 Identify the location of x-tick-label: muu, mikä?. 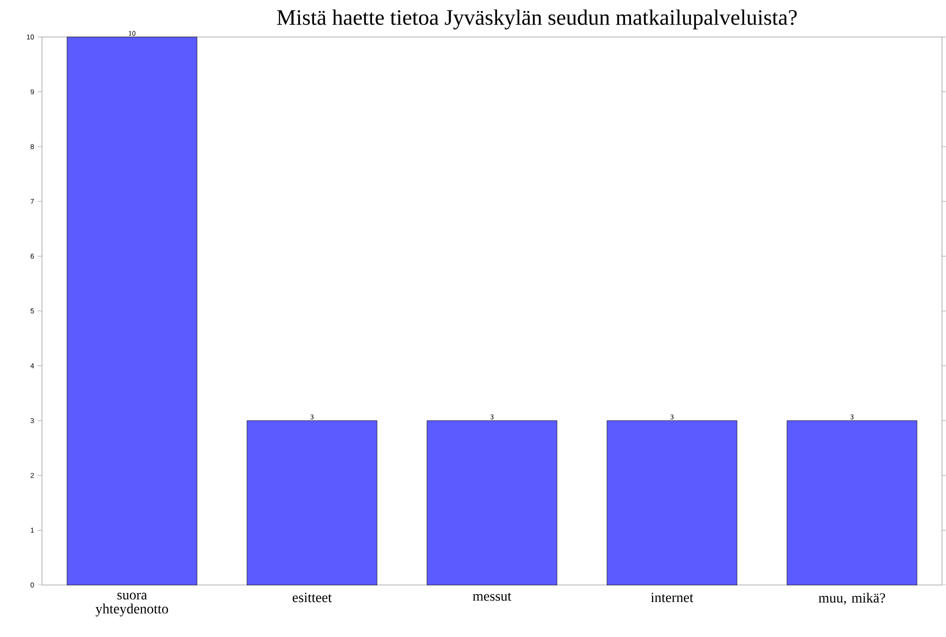
(852, 598).